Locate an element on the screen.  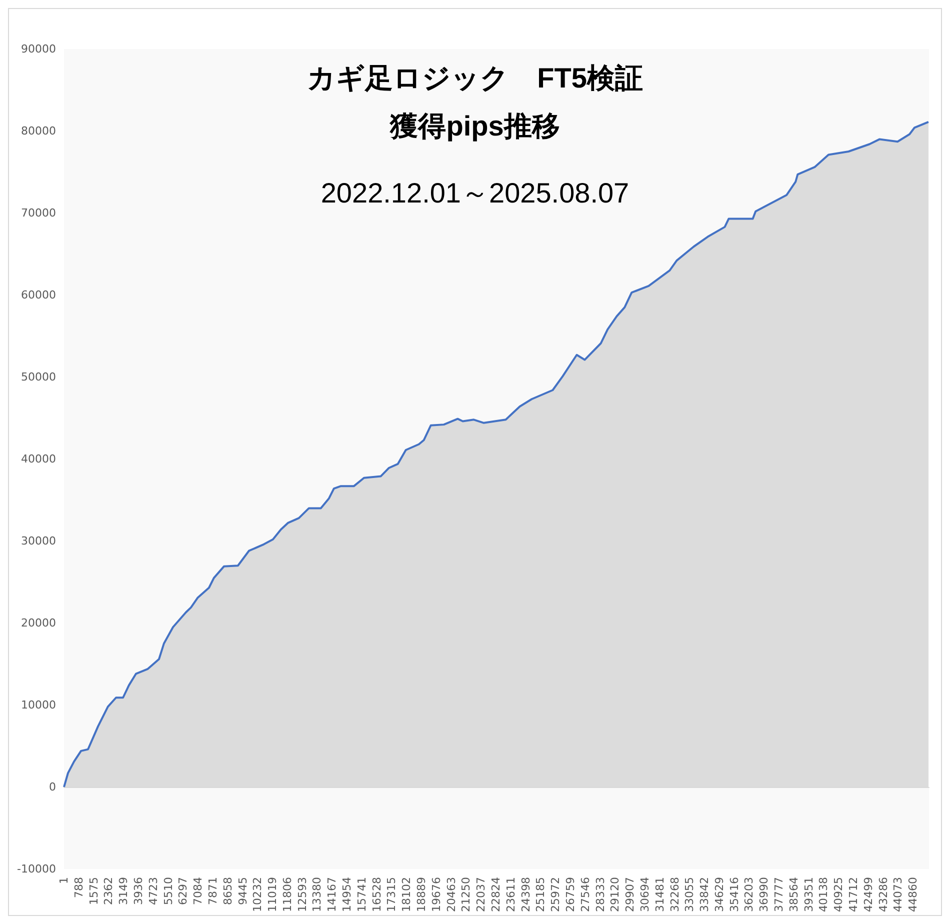
x-tick-label: 28333 is located at coordinates (600, 894).